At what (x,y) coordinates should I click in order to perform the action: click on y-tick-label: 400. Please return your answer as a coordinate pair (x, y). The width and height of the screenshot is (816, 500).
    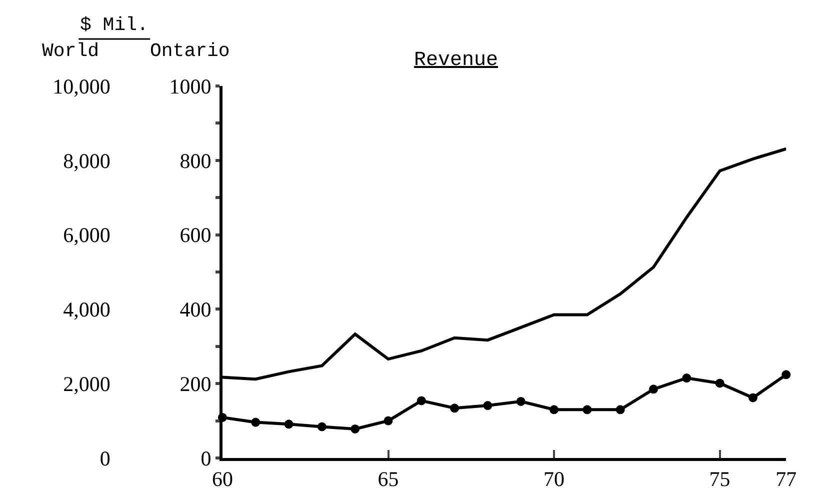
    Looking at the image, I should click on (196, 310).